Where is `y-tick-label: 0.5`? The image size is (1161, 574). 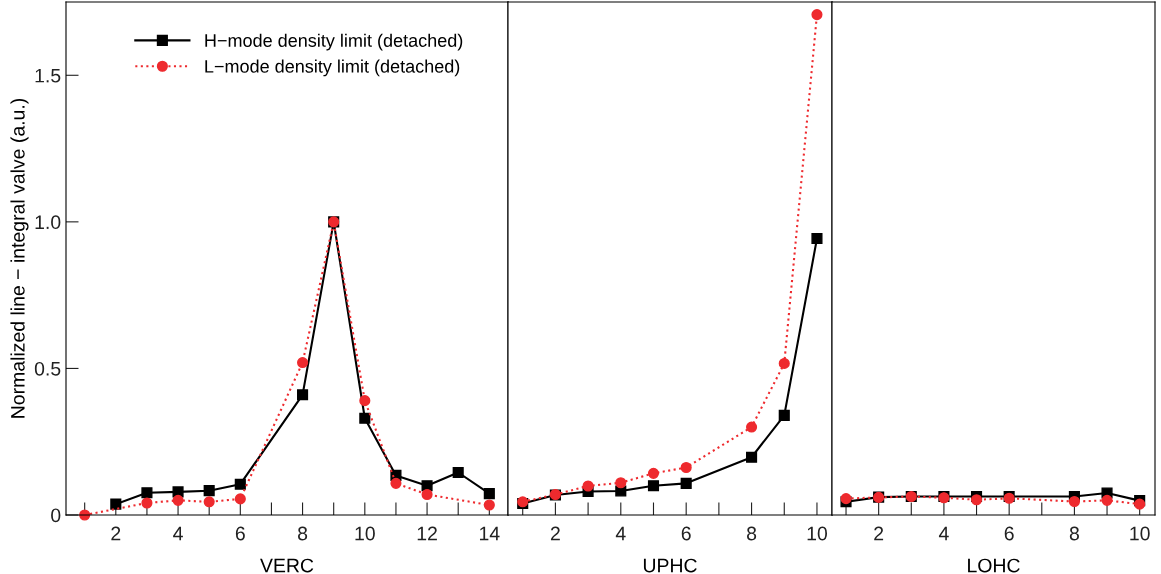 y-tick-label: 0.5 is located at coordinates (47, 368).